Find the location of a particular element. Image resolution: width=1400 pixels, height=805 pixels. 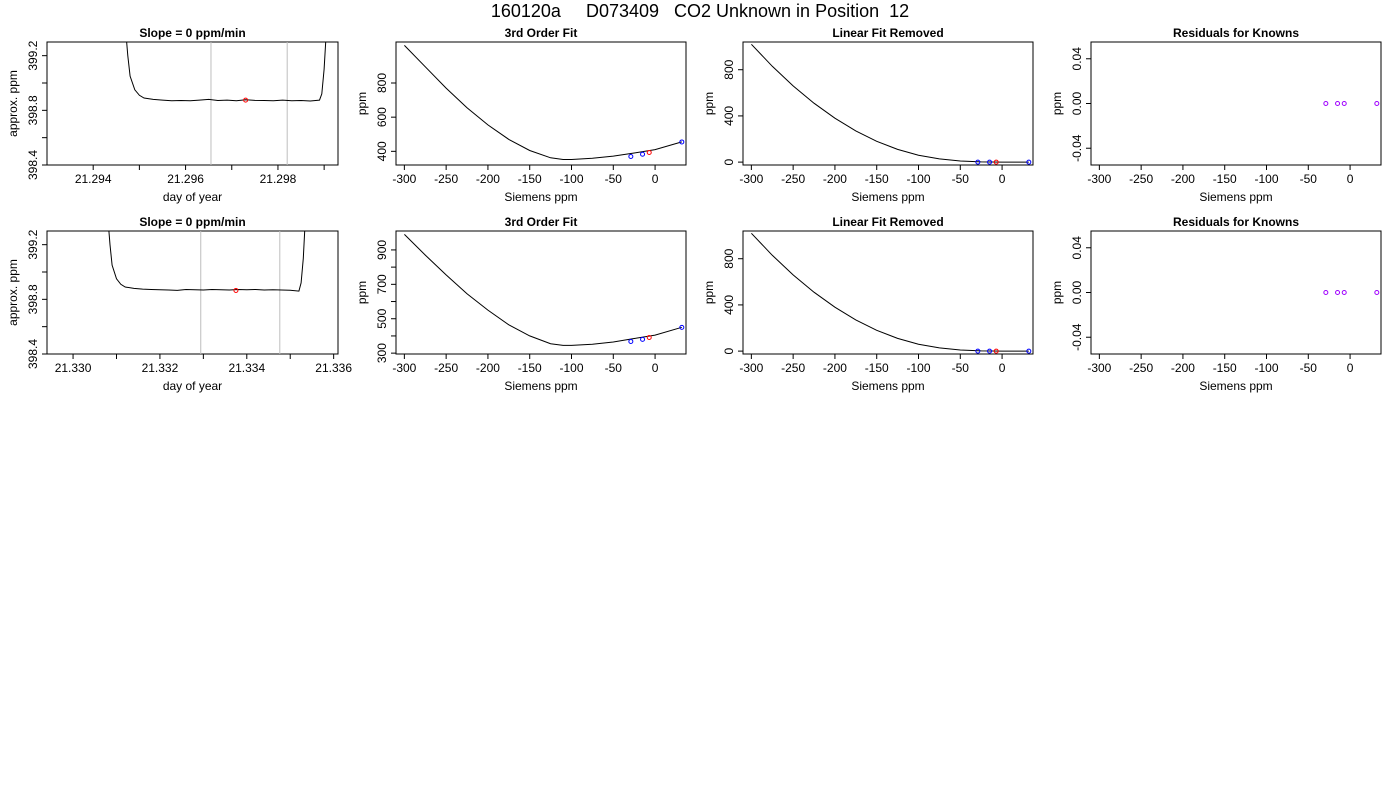

y-tick-label: 700 is located at coordinates (382, 284).